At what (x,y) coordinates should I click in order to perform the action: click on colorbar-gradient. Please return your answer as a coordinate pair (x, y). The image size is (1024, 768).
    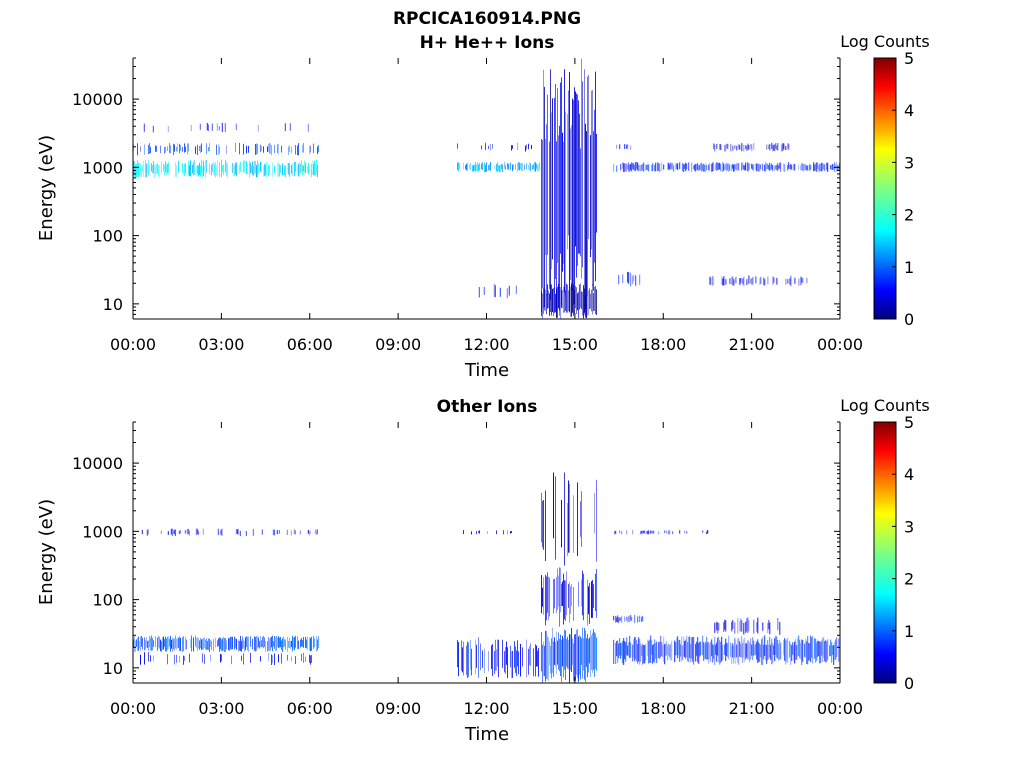
    Looking at the image, I should click on (885, 188).